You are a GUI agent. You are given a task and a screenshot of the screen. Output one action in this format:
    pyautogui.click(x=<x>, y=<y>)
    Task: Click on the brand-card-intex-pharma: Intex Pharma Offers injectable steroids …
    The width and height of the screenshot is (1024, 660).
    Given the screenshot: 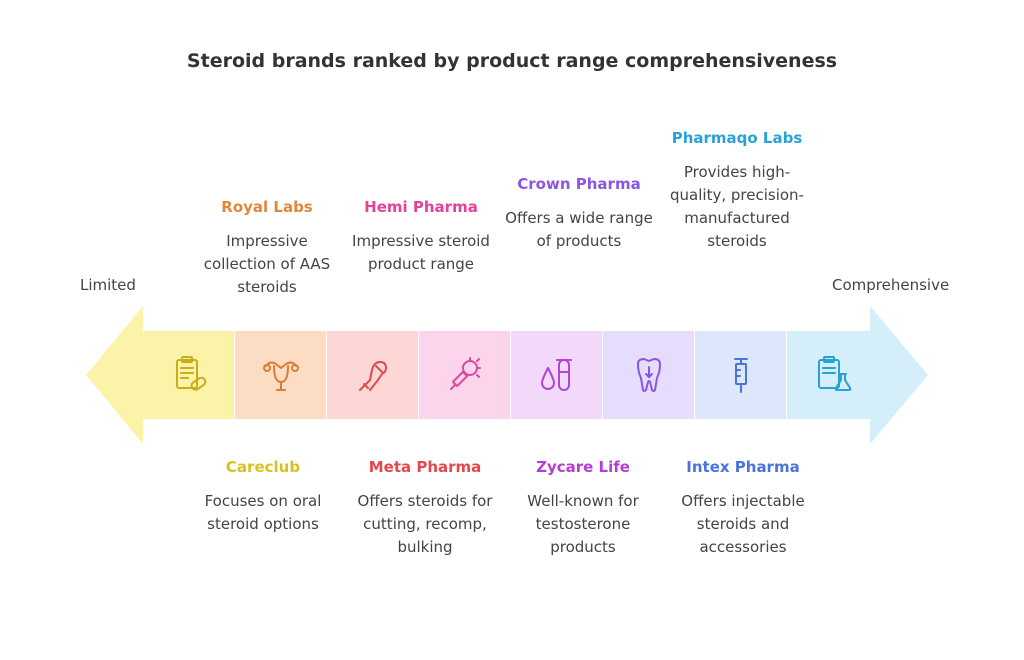 What is the action you would take?
    pyautogui.click(x=743, y=507)
    